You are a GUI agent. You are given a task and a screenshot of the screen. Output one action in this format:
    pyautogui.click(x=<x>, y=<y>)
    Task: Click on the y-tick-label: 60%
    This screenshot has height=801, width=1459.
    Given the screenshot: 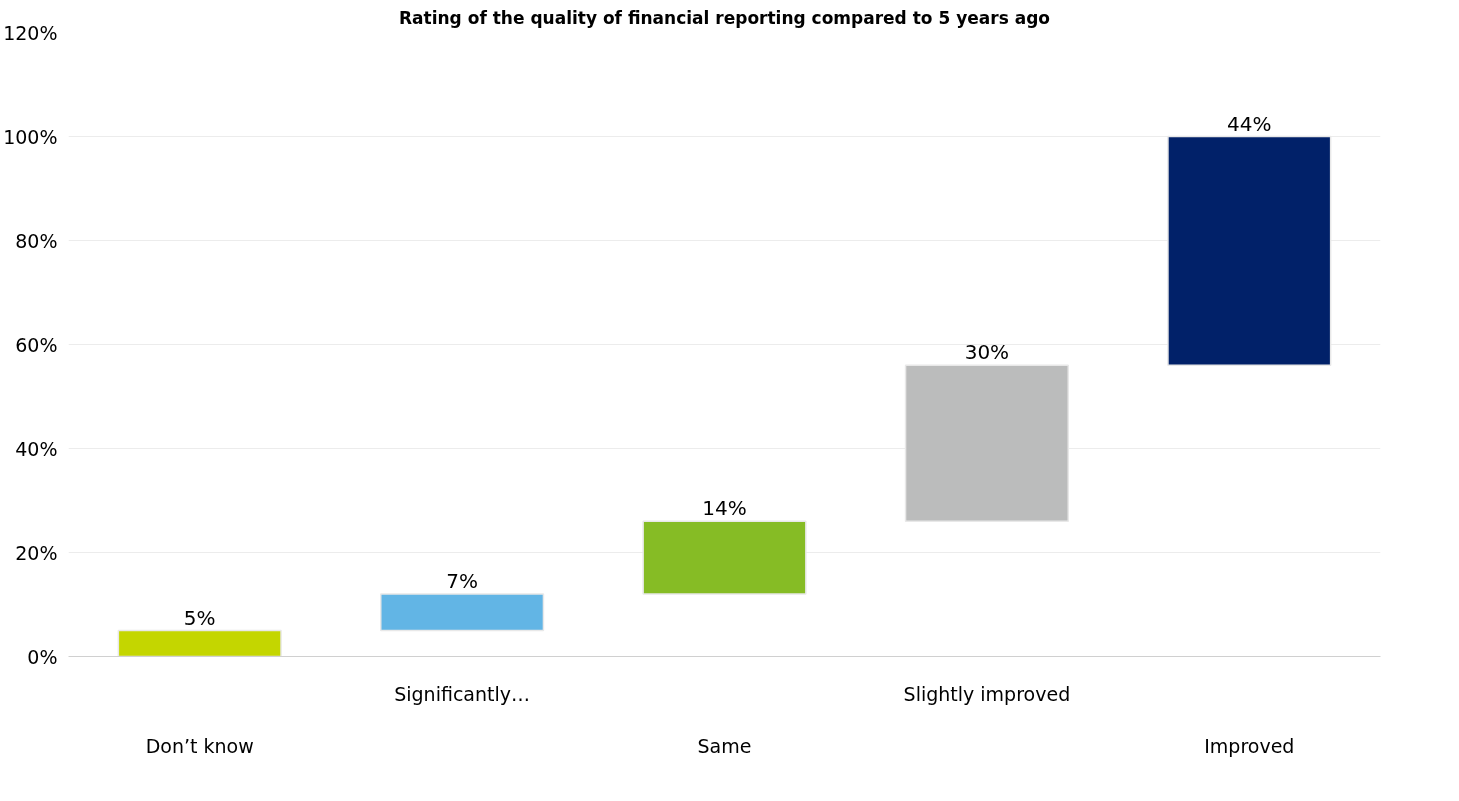 What is the action you would take?
    pyautogui.click(x=36, y=344)
    